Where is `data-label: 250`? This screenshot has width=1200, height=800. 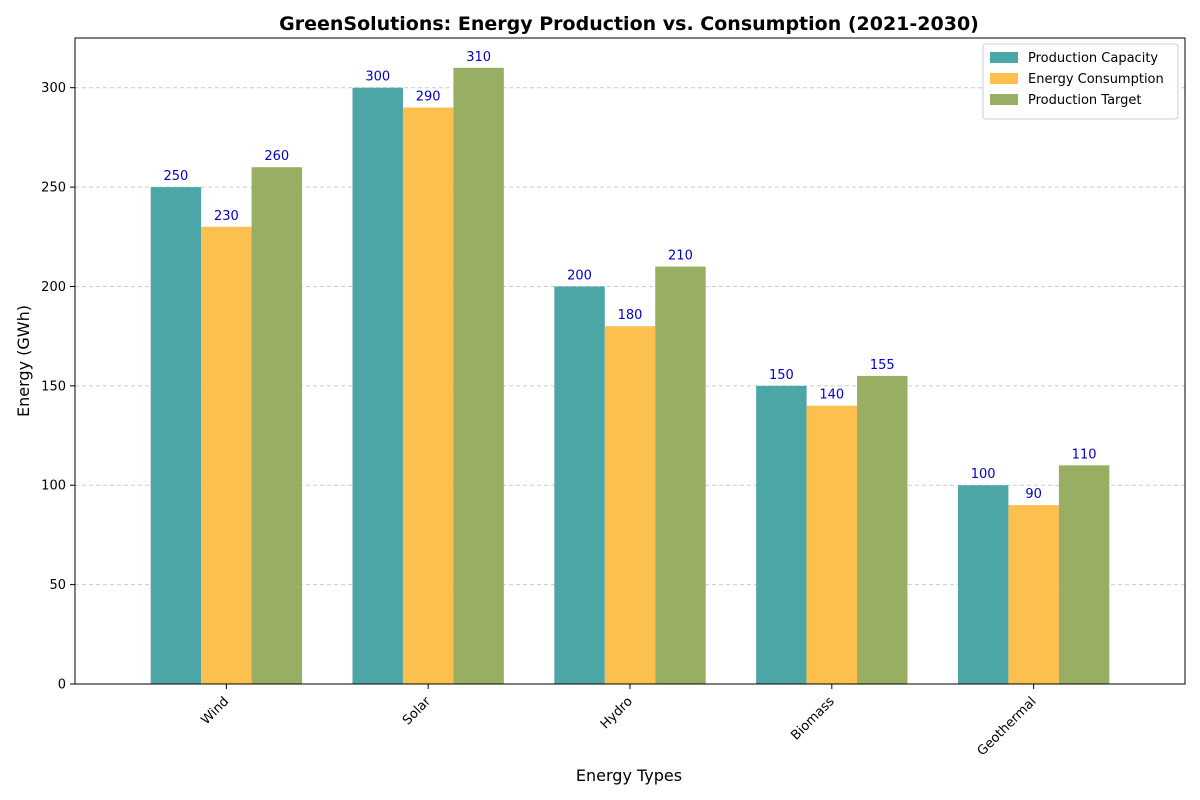 data-label: 250 is located at coordinates (175, 176).